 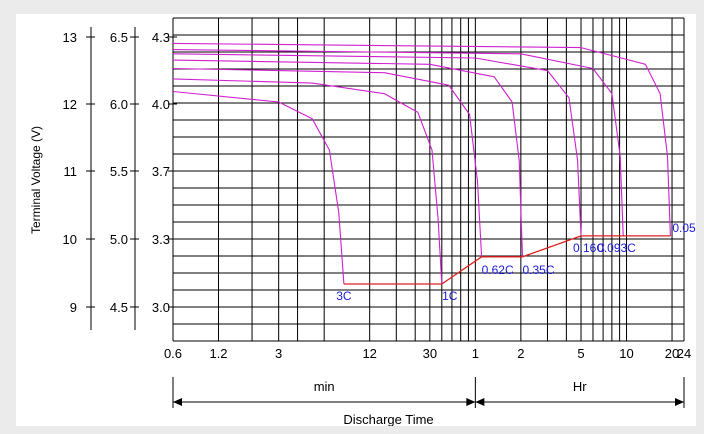 What do you see at coordinates (161, 171) in the screenshot?
I see `y-tick-label: 3.7` at bounding box center [161, 171].